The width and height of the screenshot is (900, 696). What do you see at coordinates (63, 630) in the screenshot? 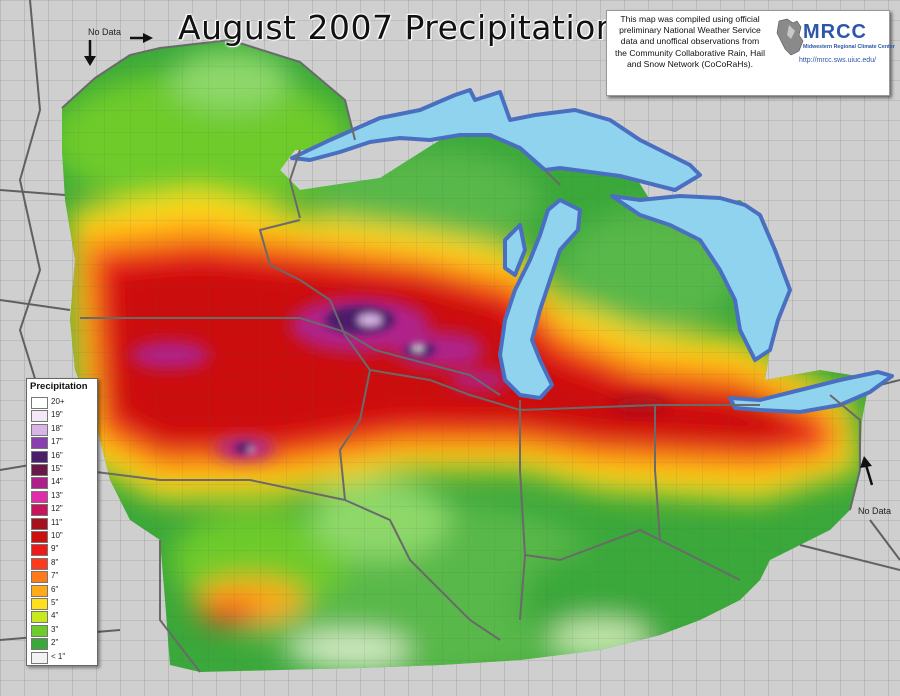
I see `legend-item: 3"` at bounding box center [63, 630].